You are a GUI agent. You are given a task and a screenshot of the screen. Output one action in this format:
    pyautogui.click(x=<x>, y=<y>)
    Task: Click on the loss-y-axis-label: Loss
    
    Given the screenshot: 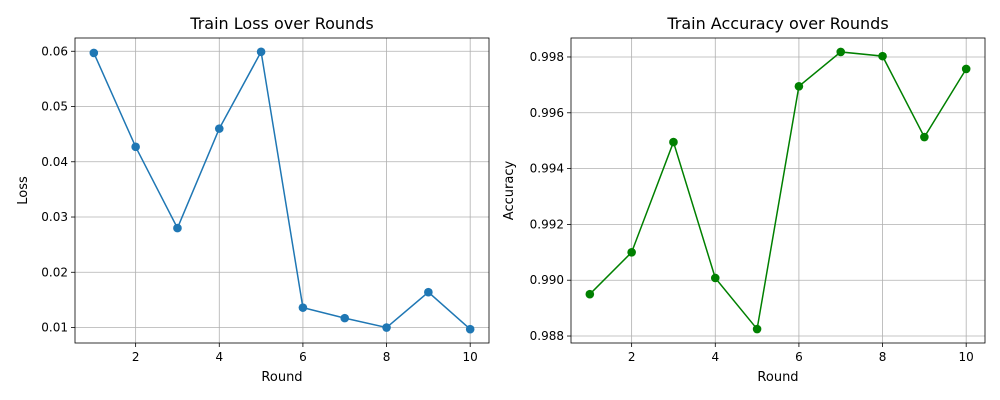 What is the action you would take?
    pyautogui.click(x=23, y=190)
    